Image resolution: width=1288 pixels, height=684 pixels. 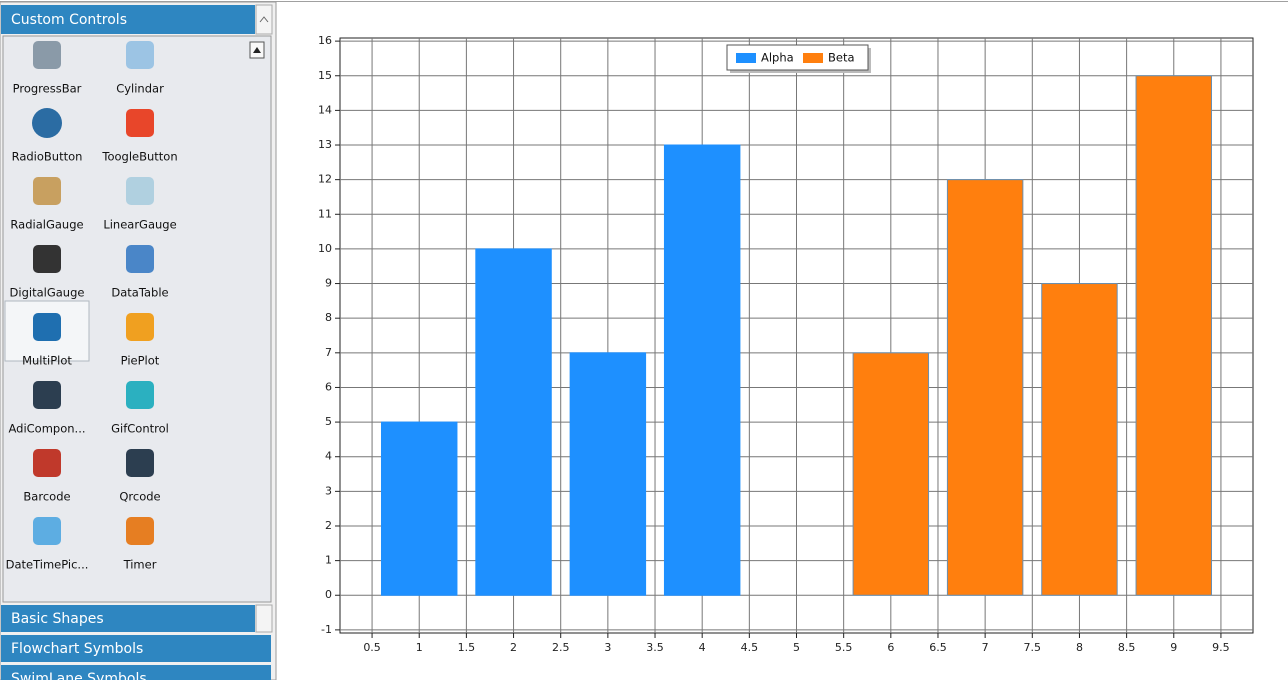 What do you see at coordinates (750, 647) in the screenshot?
I see `x-tick-label: 4.5` at bounding box center [750, 647].